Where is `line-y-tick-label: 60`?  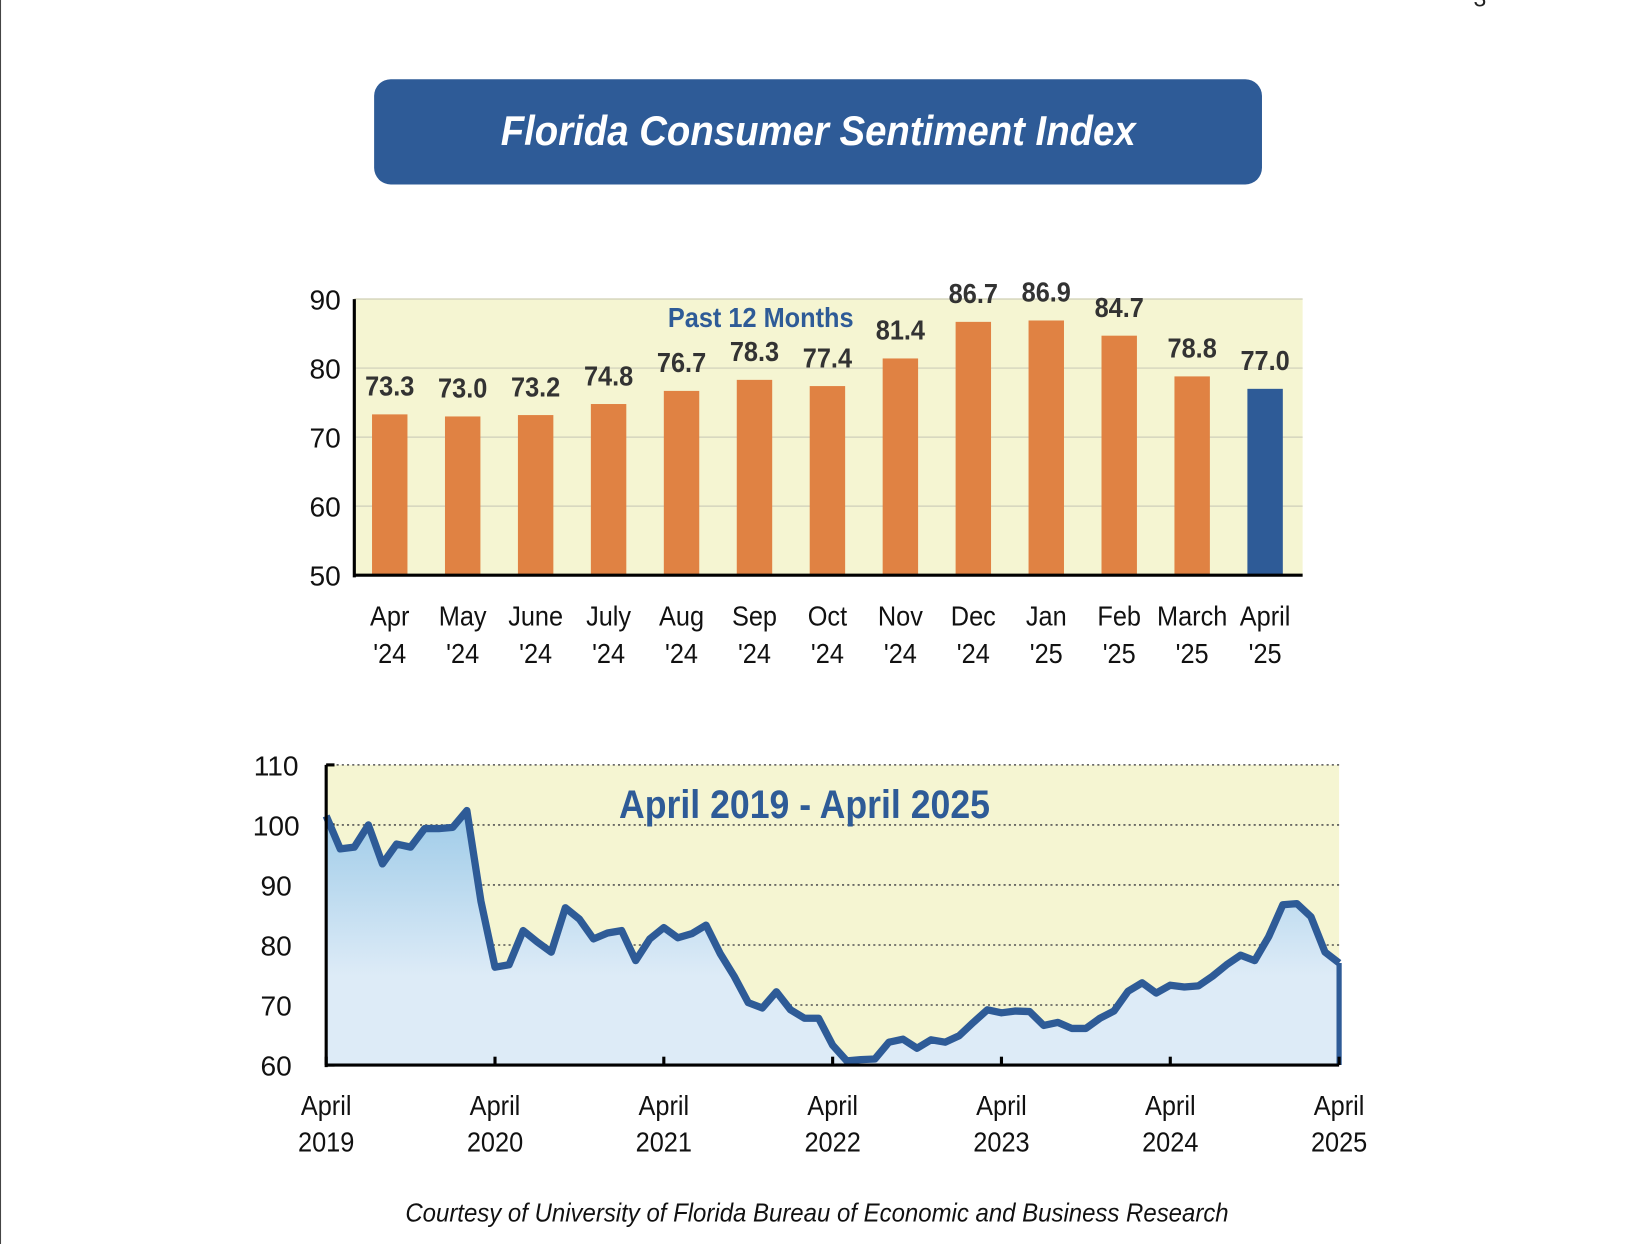 line-y-tick-label: 60 is located at coordinates (276, 1065).